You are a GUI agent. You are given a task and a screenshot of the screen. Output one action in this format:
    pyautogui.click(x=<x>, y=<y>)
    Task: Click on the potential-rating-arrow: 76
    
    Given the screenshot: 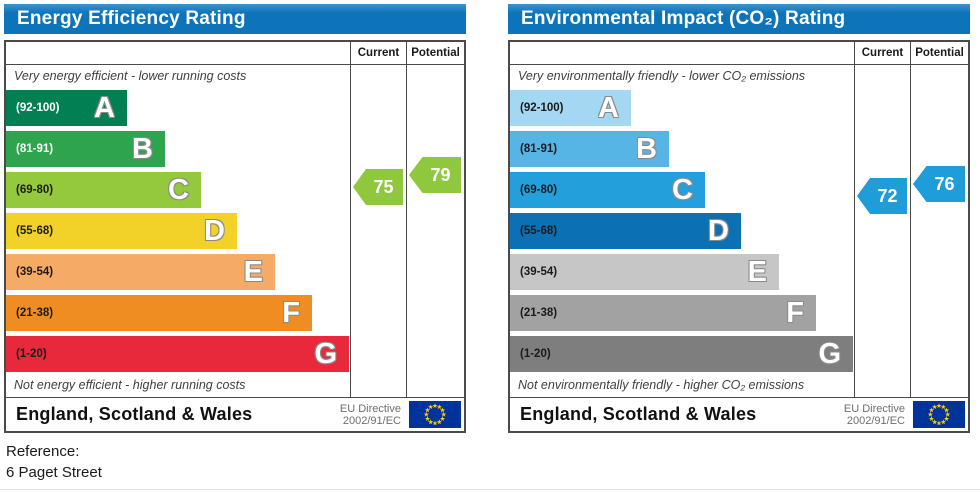 What is the action you would take?
    pyautogui.click(x=939, y=184)
    